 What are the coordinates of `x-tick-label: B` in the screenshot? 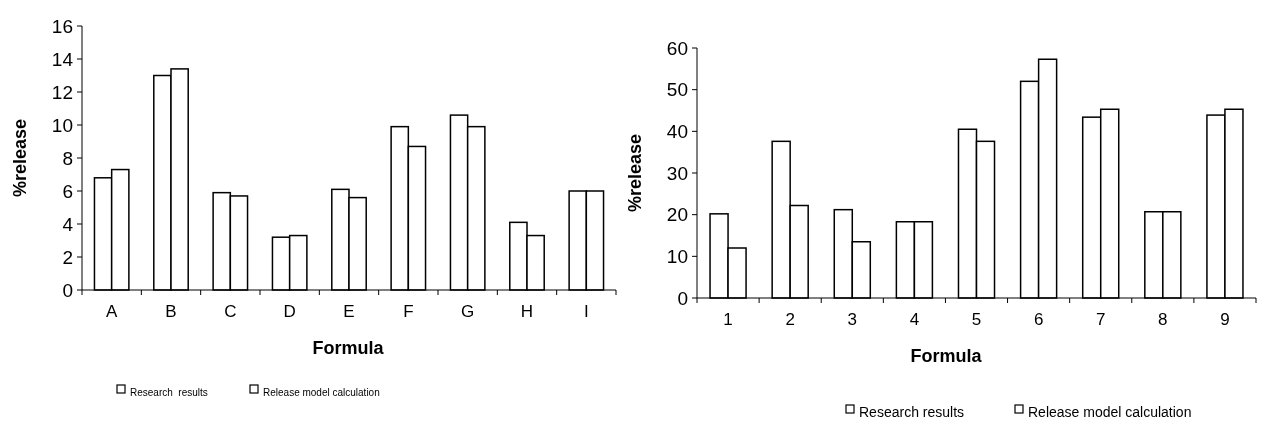 It's located at (171, 311).